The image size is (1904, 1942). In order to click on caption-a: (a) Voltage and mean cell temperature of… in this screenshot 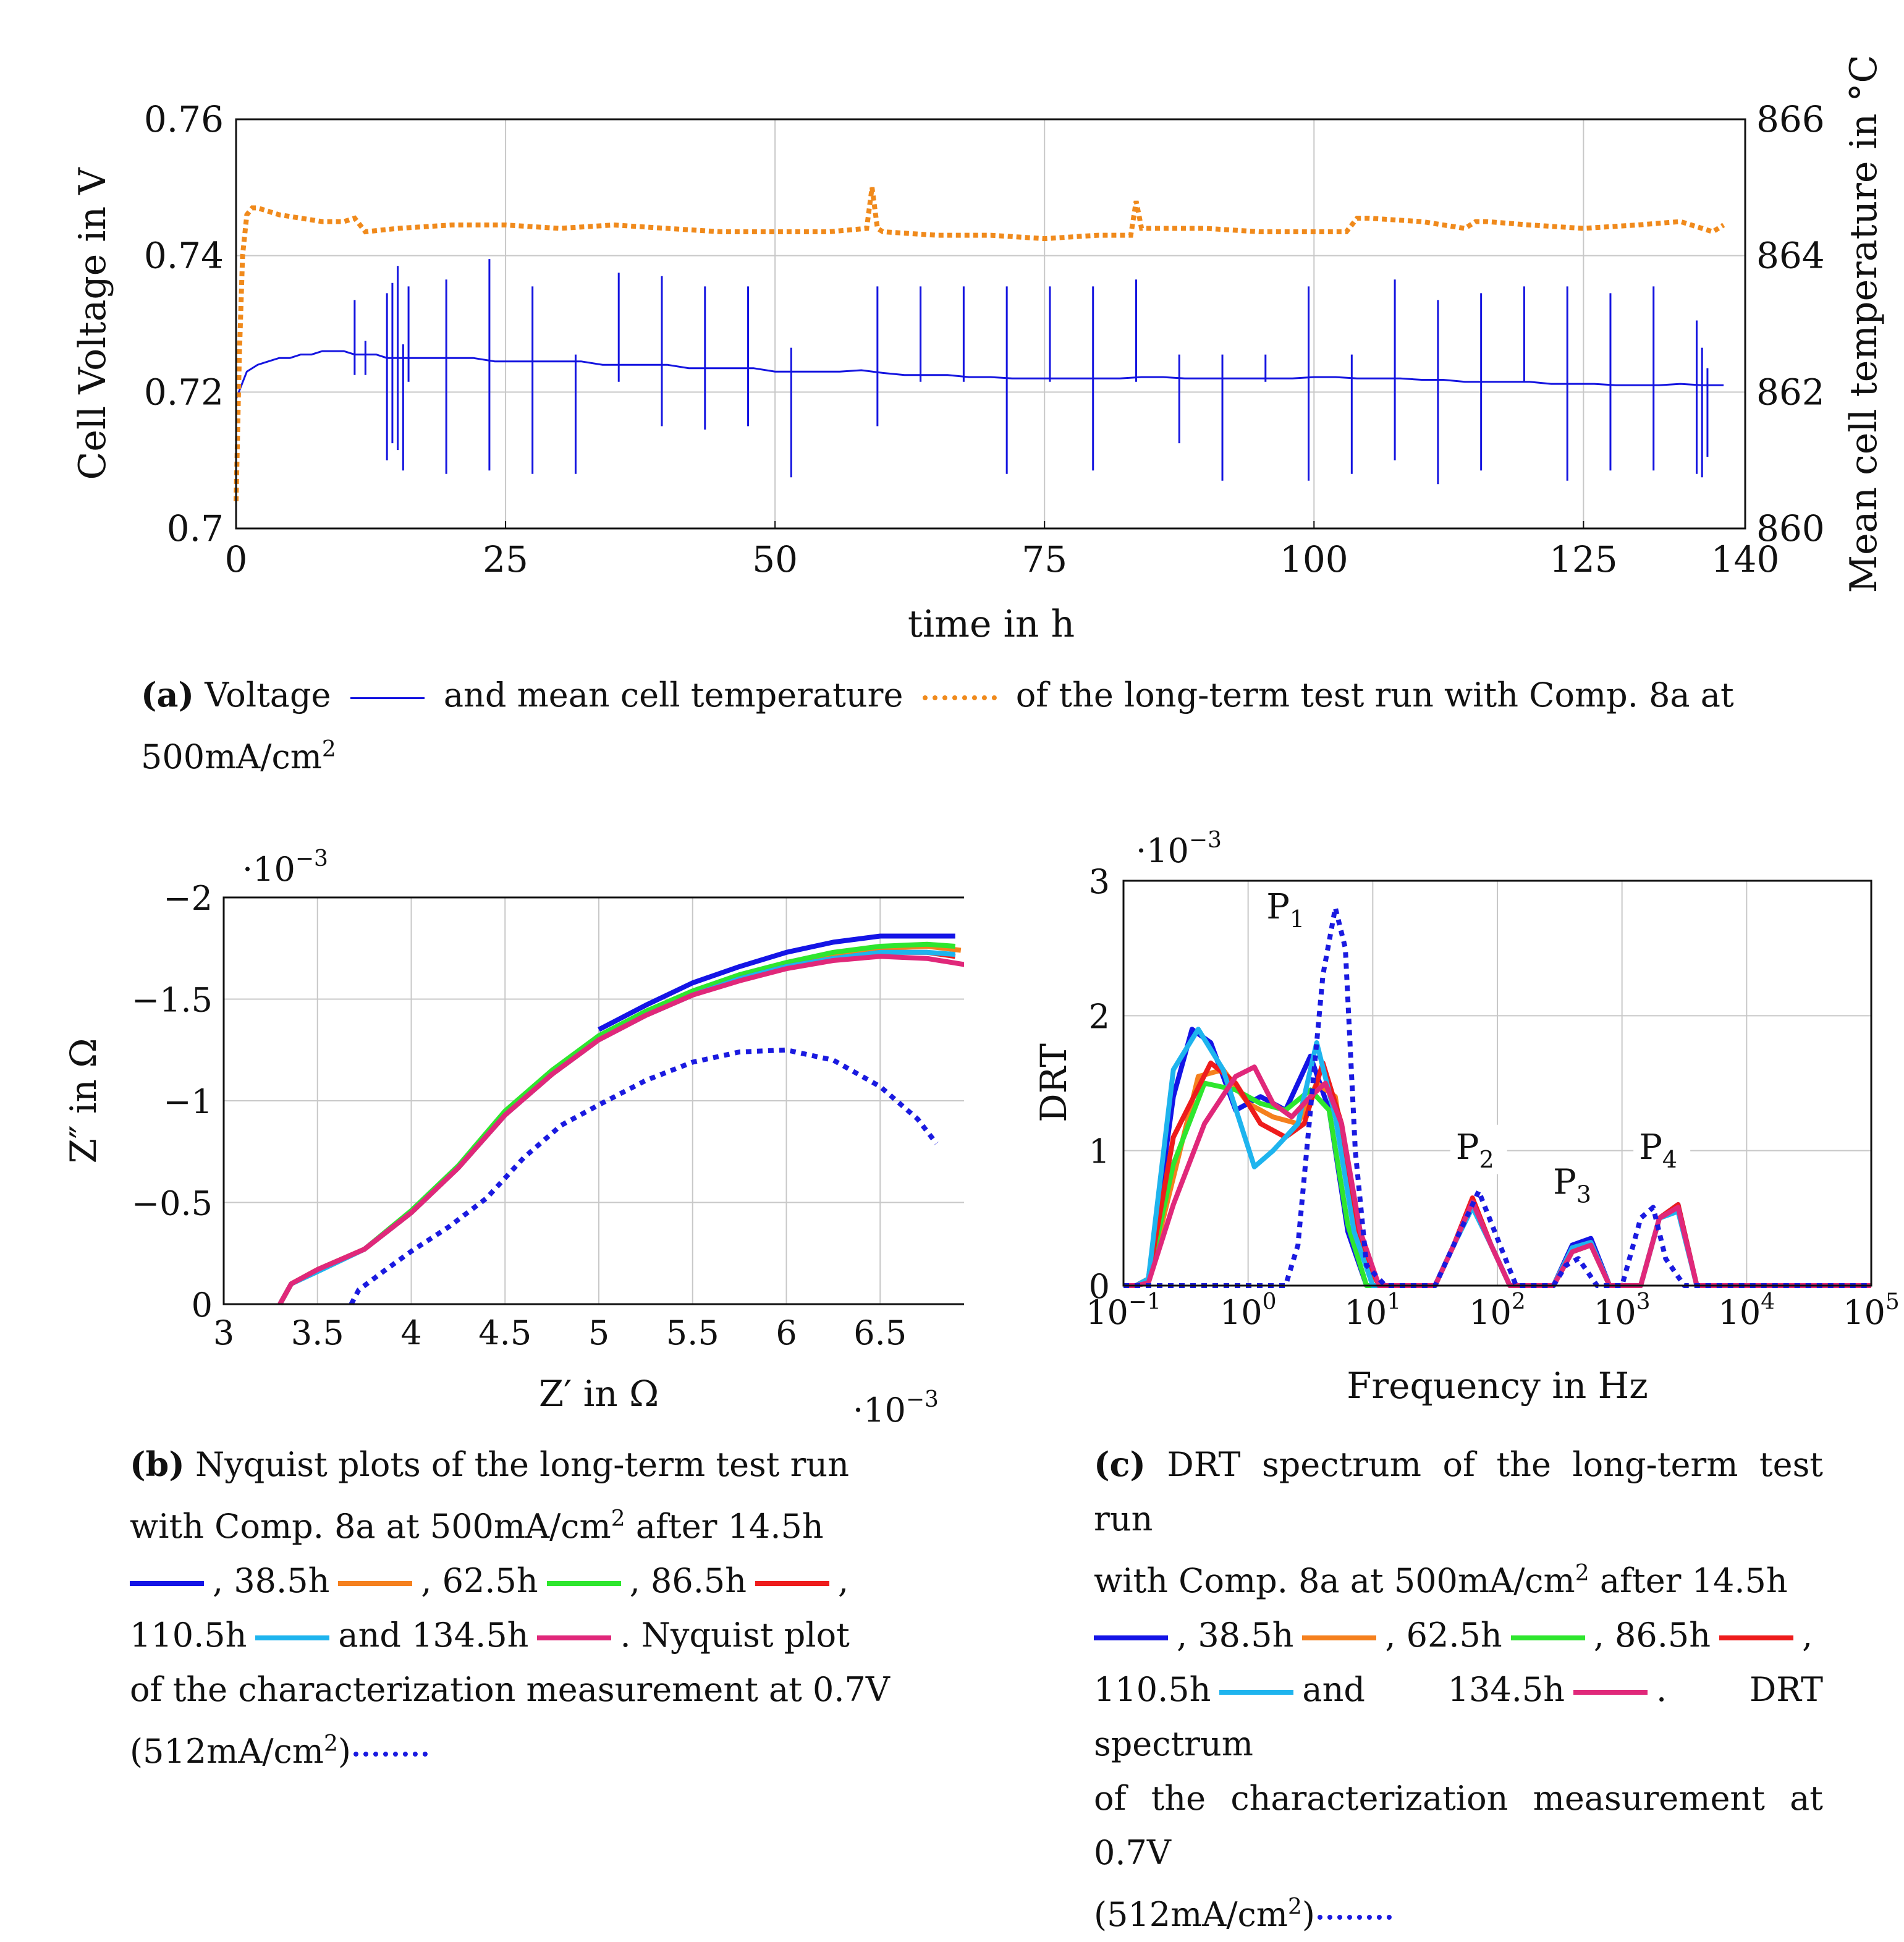, I will do `click(975, 726)`.